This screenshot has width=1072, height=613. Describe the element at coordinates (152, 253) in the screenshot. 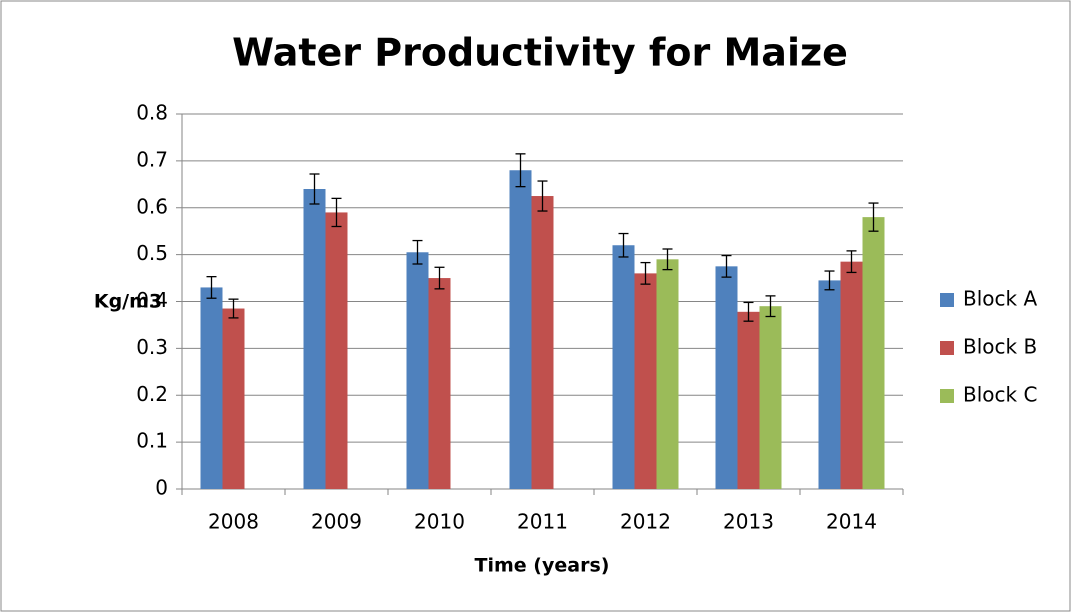

I see `y-tick-label: 0.5` at that location.